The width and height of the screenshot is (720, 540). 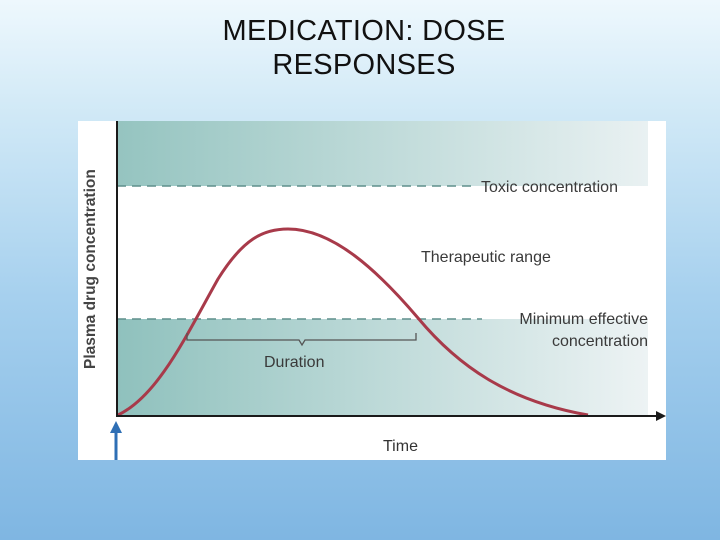 I want to click on slide-title-line-2: RESPONSES, so click(x=364, y=65).